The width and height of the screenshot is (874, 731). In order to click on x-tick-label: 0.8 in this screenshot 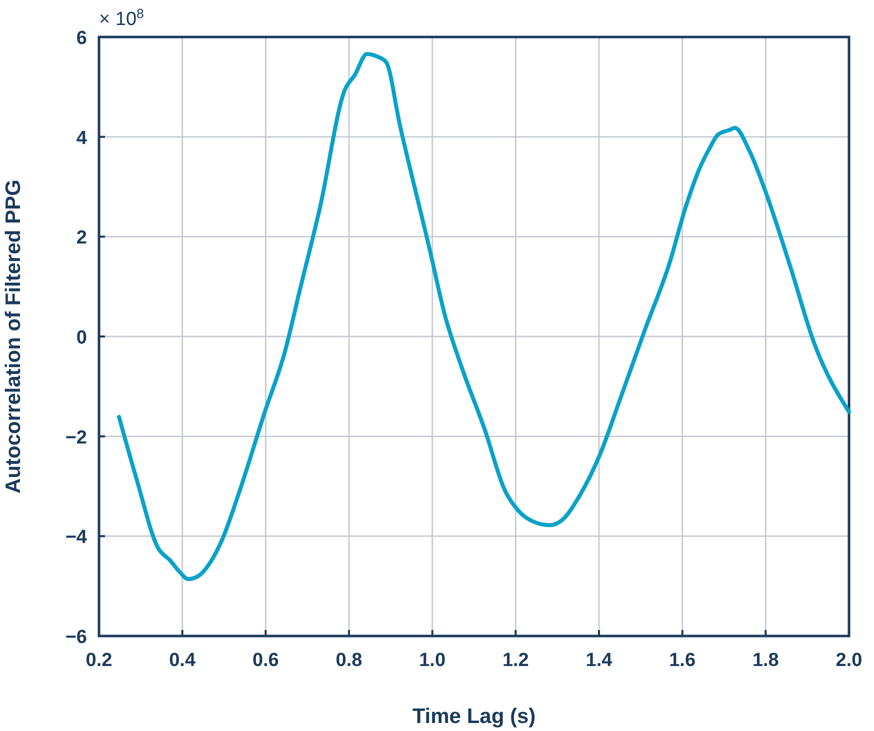, I will do `click(349, 660)`.